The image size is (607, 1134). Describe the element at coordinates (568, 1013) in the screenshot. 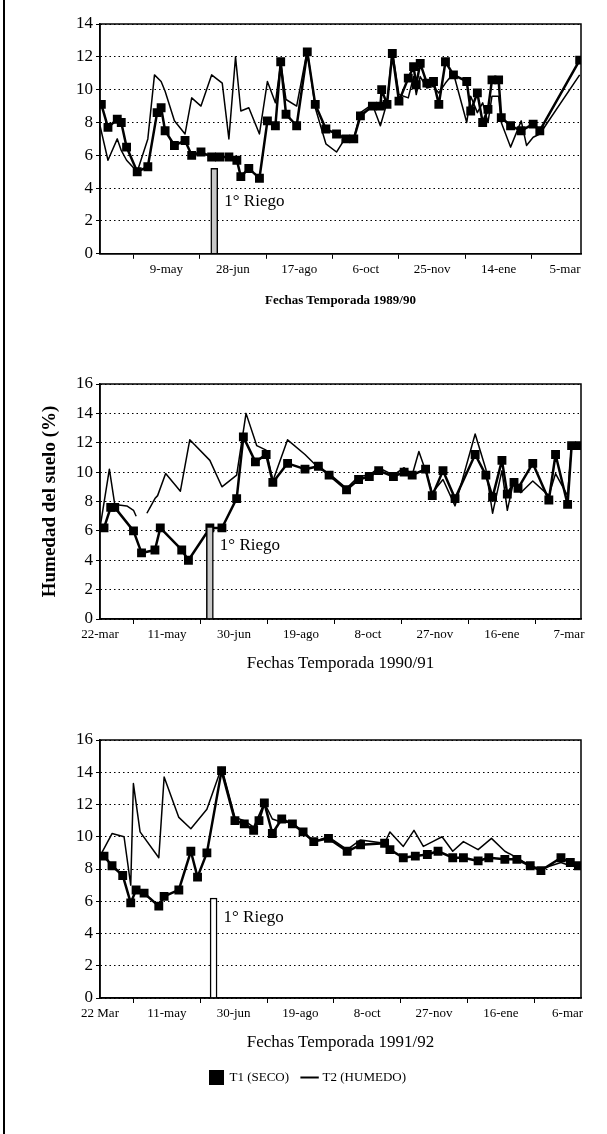

I see `x-tick-label: 6-mar` at that location.